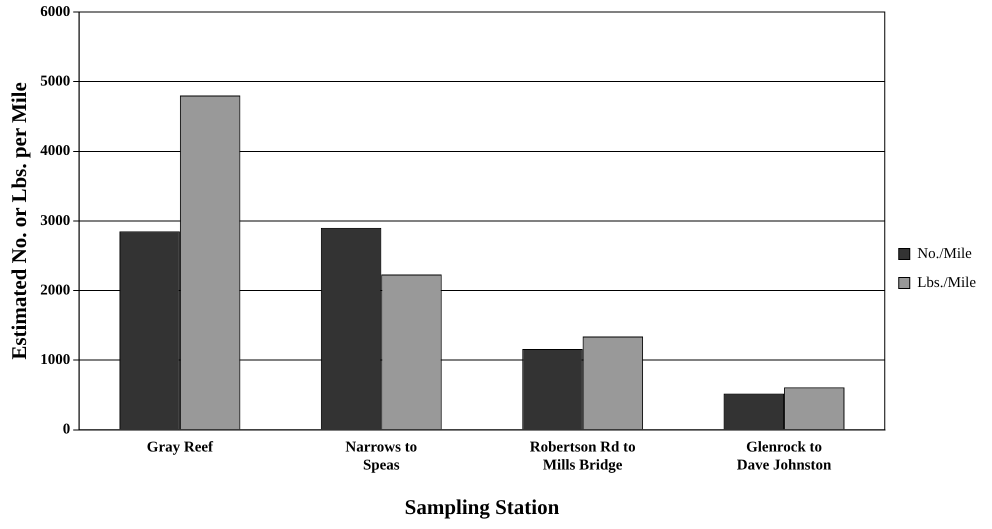 This screenshot has width=992, height=529. Describe the element at coordinates (55, 12) in the screenshot. I see `y-tick-label: 6000` at that location.